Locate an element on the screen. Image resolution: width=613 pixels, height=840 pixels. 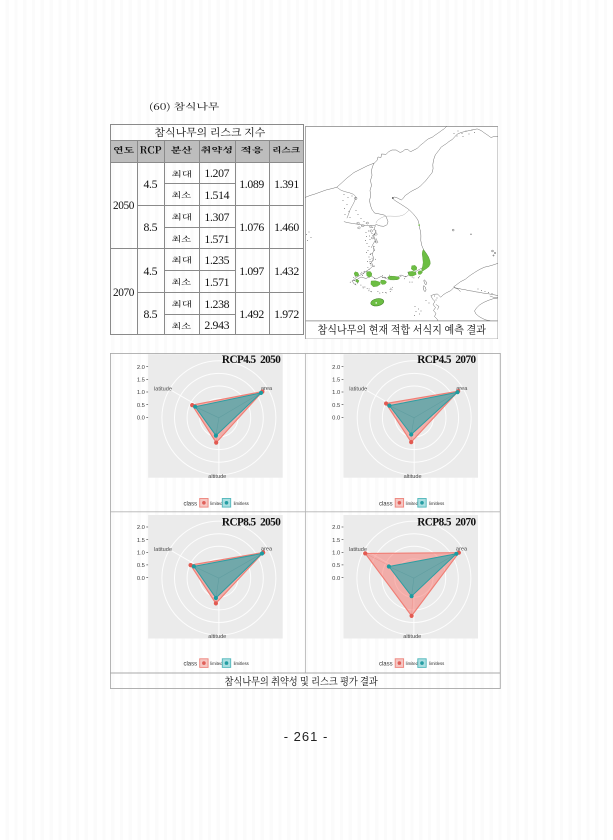
svg-text: RCP8.5 2070 is located at coordinates (446, 523).